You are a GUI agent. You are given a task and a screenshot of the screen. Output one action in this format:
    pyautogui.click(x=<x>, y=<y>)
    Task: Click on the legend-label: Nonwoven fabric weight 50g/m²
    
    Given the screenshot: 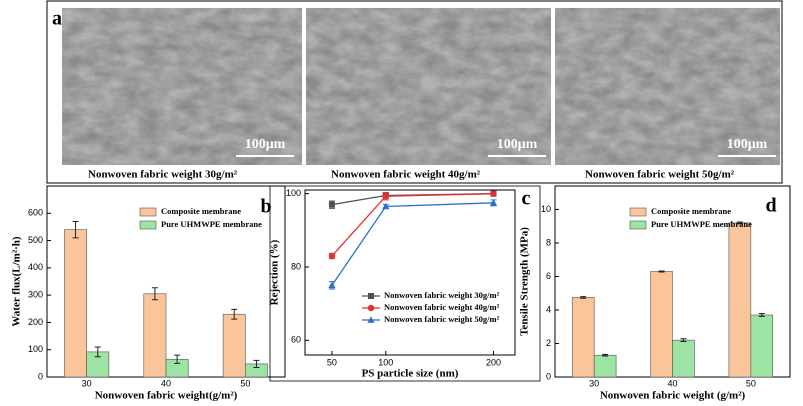 What is the action you would take?
    pyautogui.click(x=442, y=319)
    